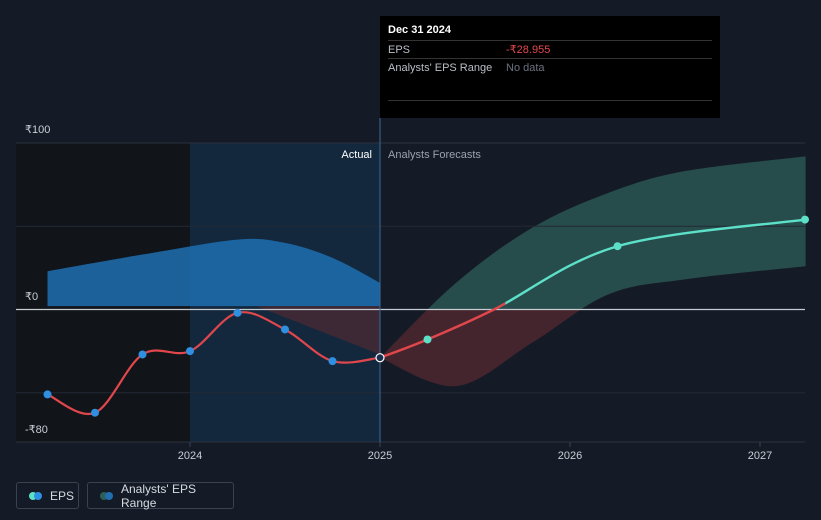 This screenshot has height=520, width=821. I want to click on legend-eps-button: EPS, so click(47, 495).